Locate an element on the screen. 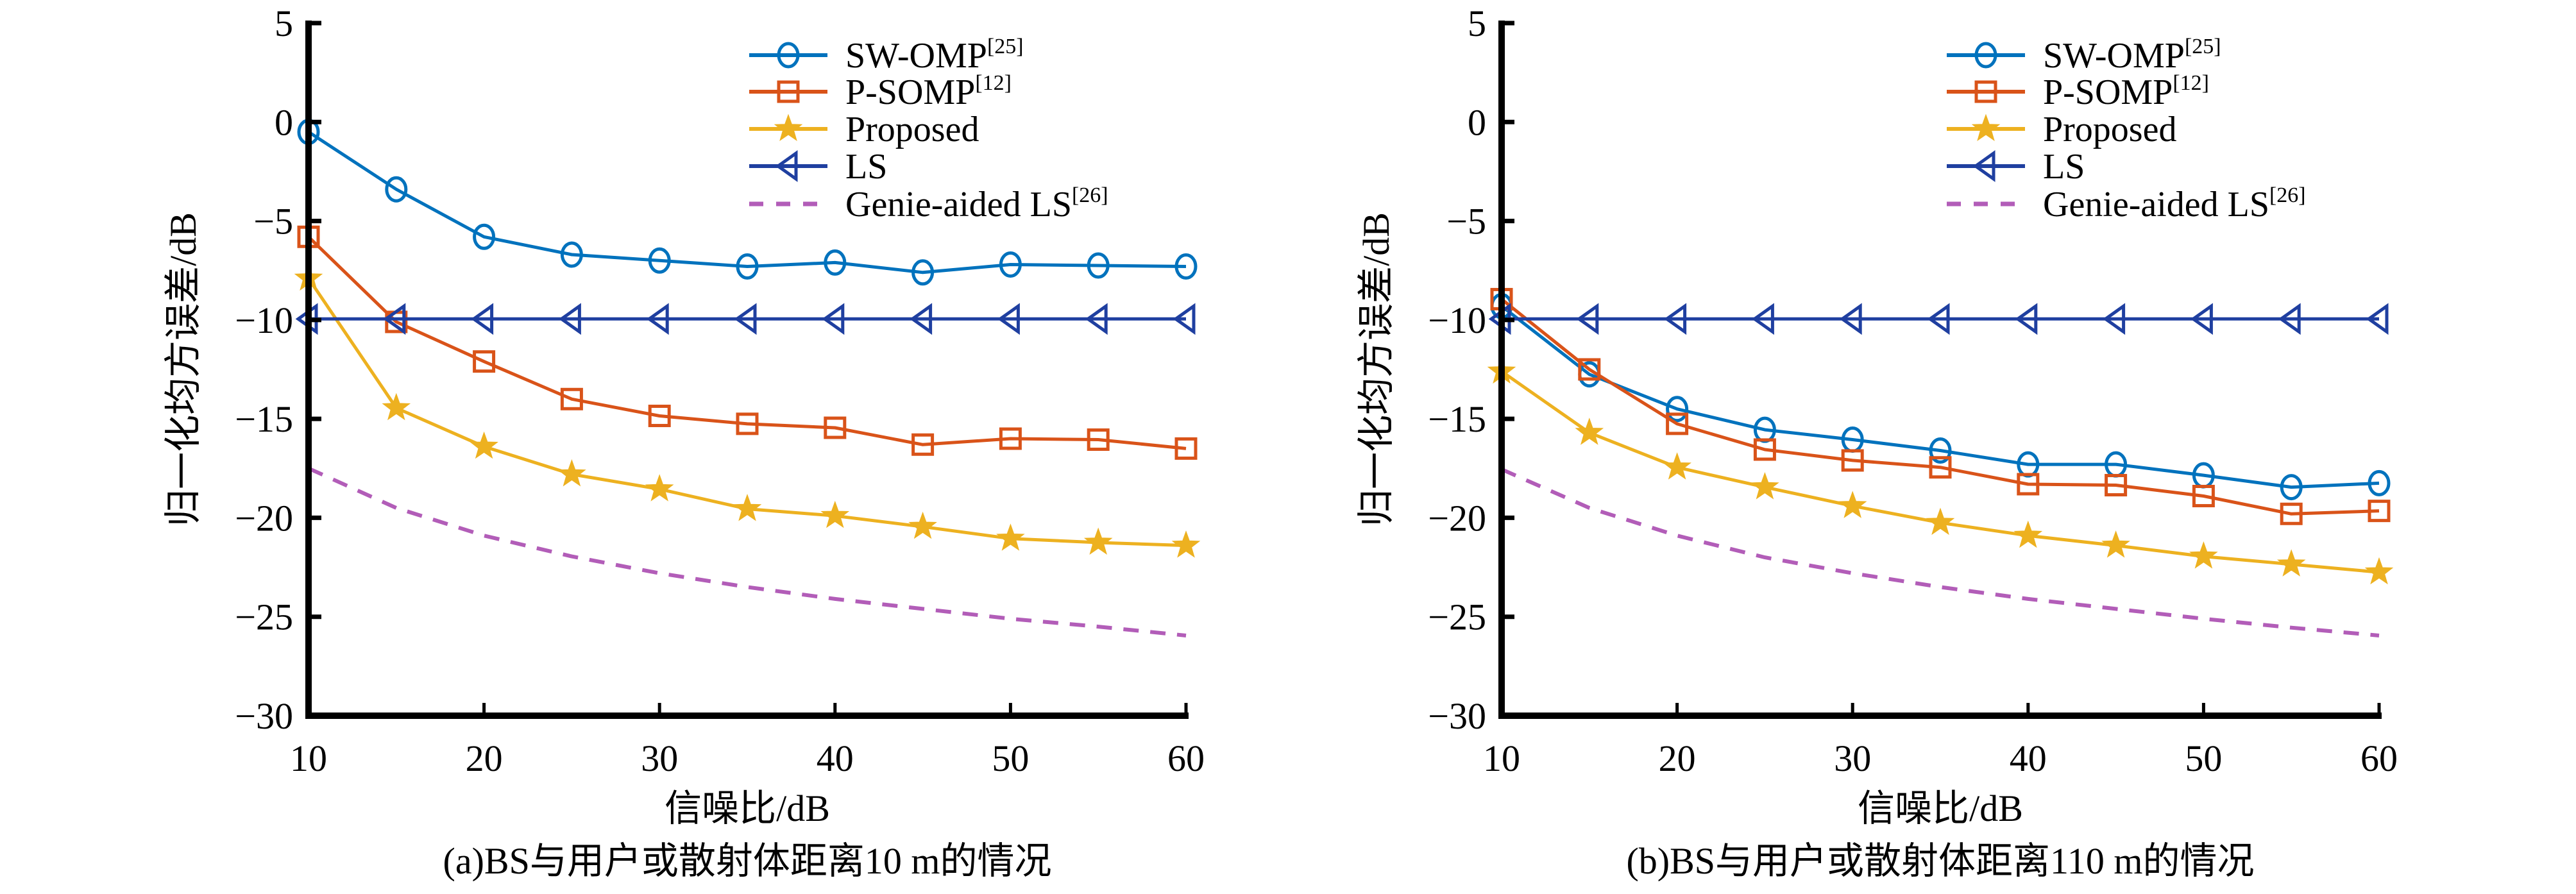  legend-label: P-SOMP[12] is located at coordinates (928, 91).